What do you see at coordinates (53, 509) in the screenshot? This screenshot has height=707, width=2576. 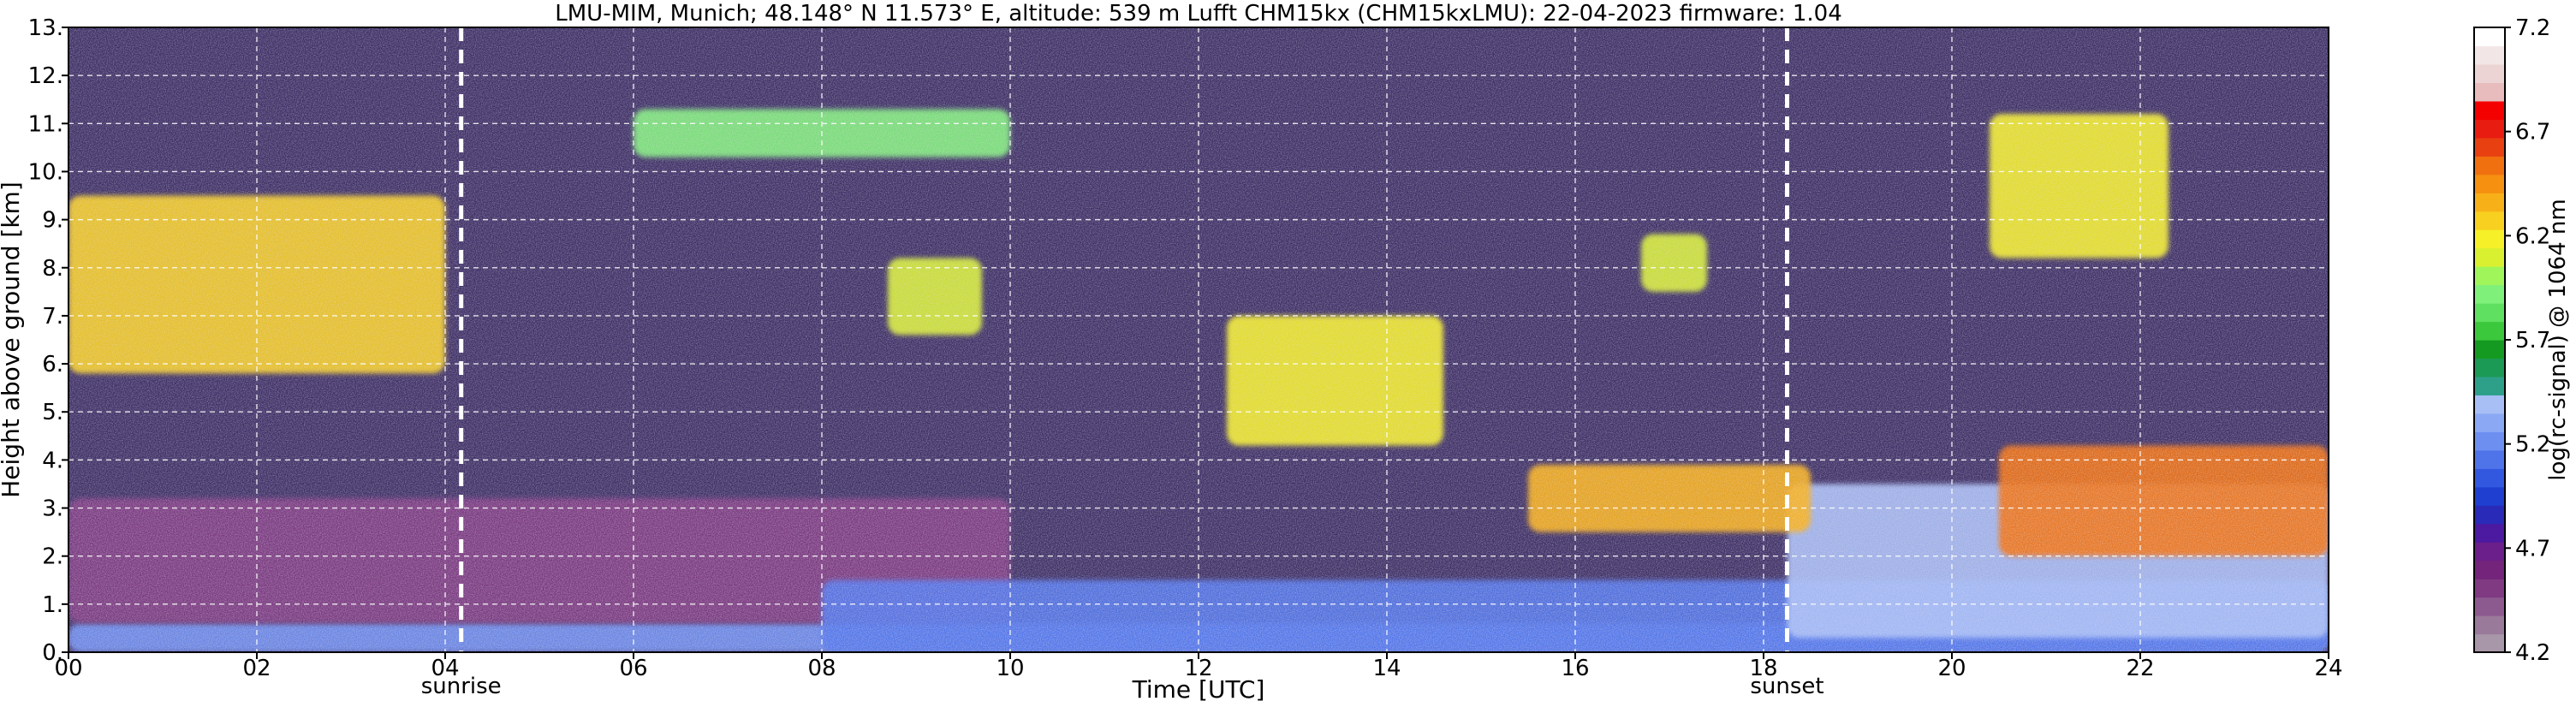 I see `y-tick-label: 3.` at bounding box center [53, 509].